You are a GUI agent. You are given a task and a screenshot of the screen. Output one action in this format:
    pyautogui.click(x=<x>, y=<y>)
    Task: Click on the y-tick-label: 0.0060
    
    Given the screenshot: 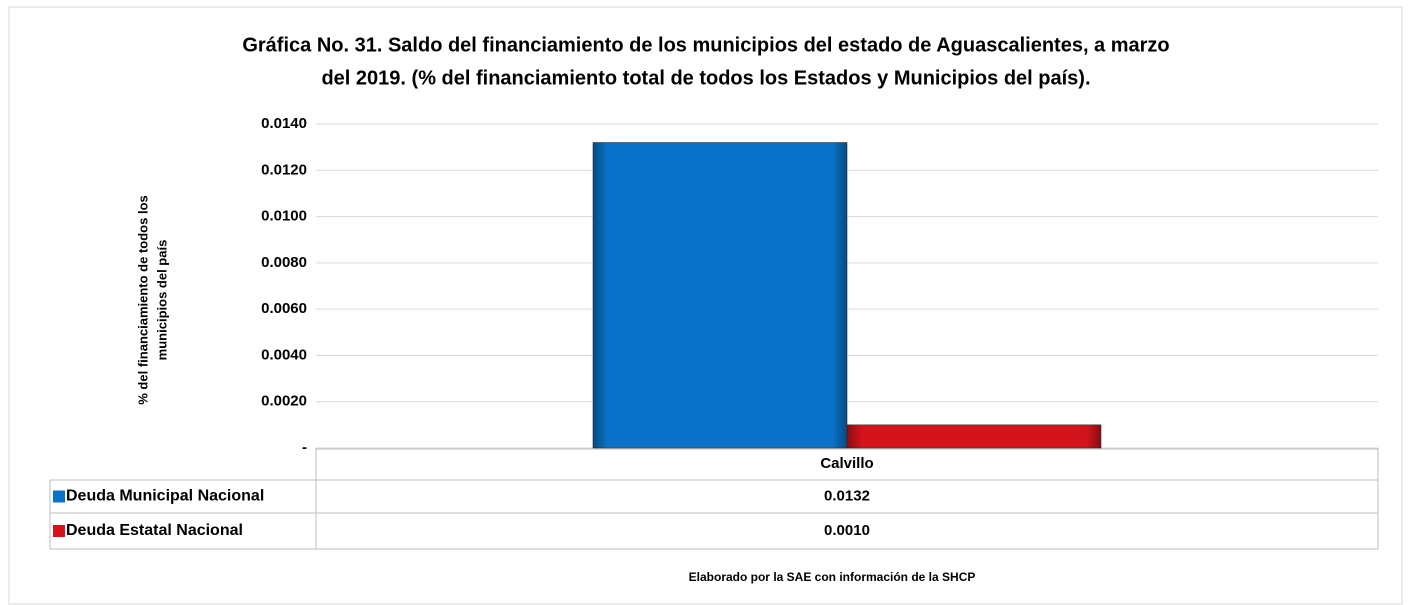 What is the action you would take?
    pyautogui.click(x=284, y=308)
    